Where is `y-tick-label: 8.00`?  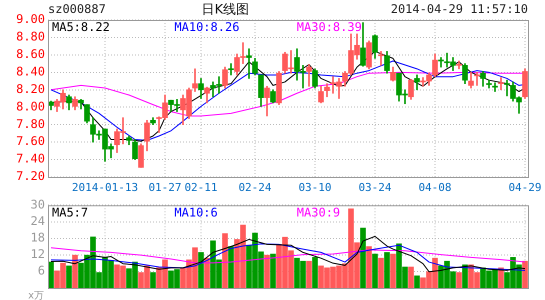
y-tick-label: 8.00 is located at coordinates (30, 106).